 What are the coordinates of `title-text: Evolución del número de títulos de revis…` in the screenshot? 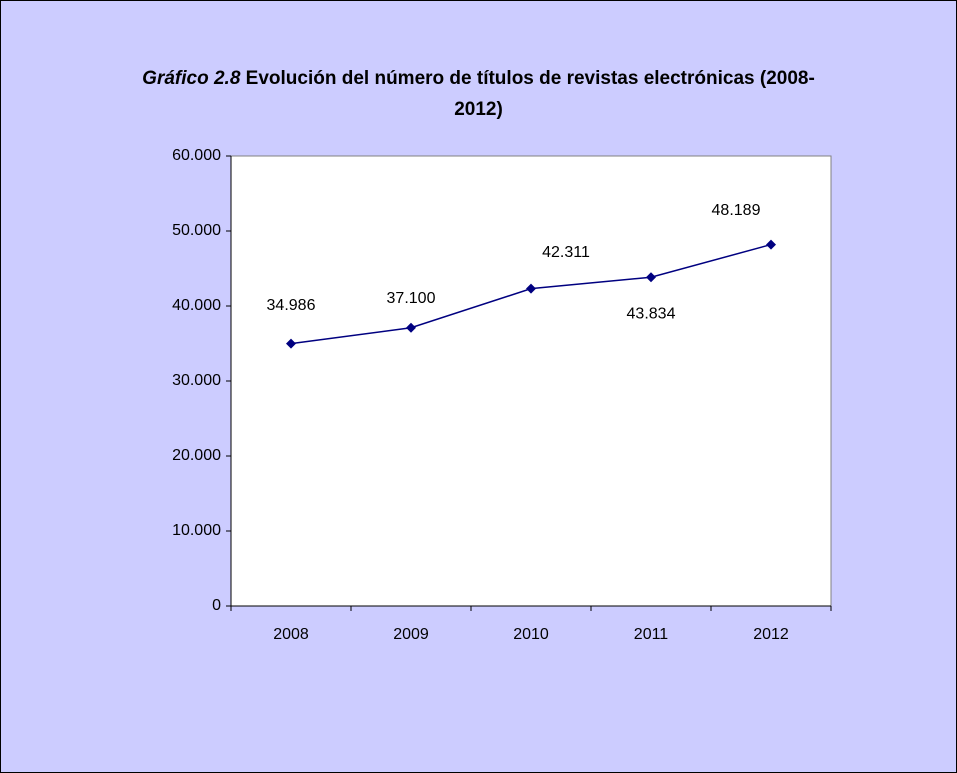 It's located at (530, 94).